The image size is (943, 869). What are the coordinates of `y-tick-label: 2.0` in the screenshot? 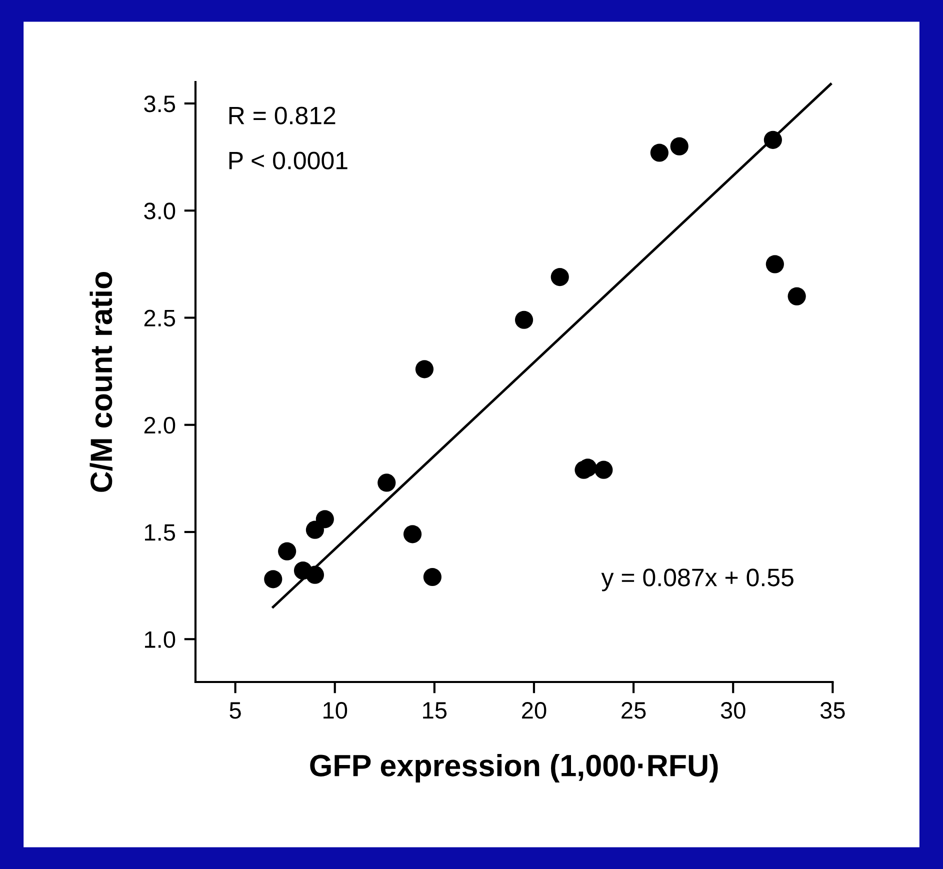 It's located at (160, 425).